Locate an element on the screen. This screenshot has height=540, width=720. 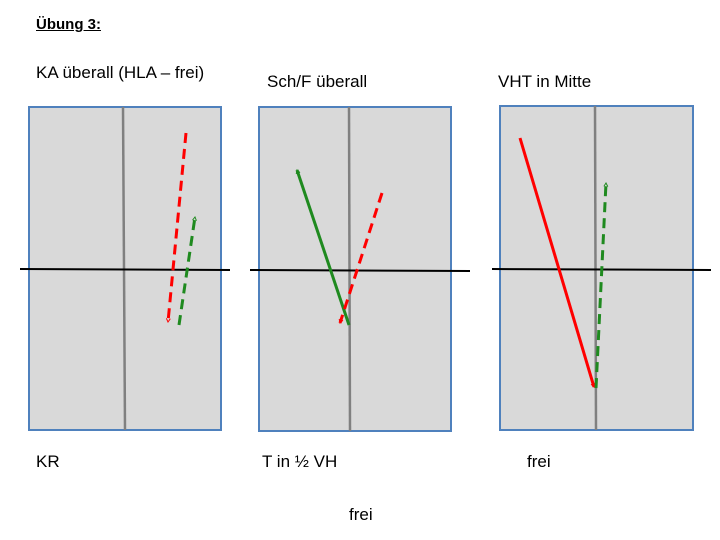
exercise-3-bottom-label: frei is located at coordinates (539, 461).